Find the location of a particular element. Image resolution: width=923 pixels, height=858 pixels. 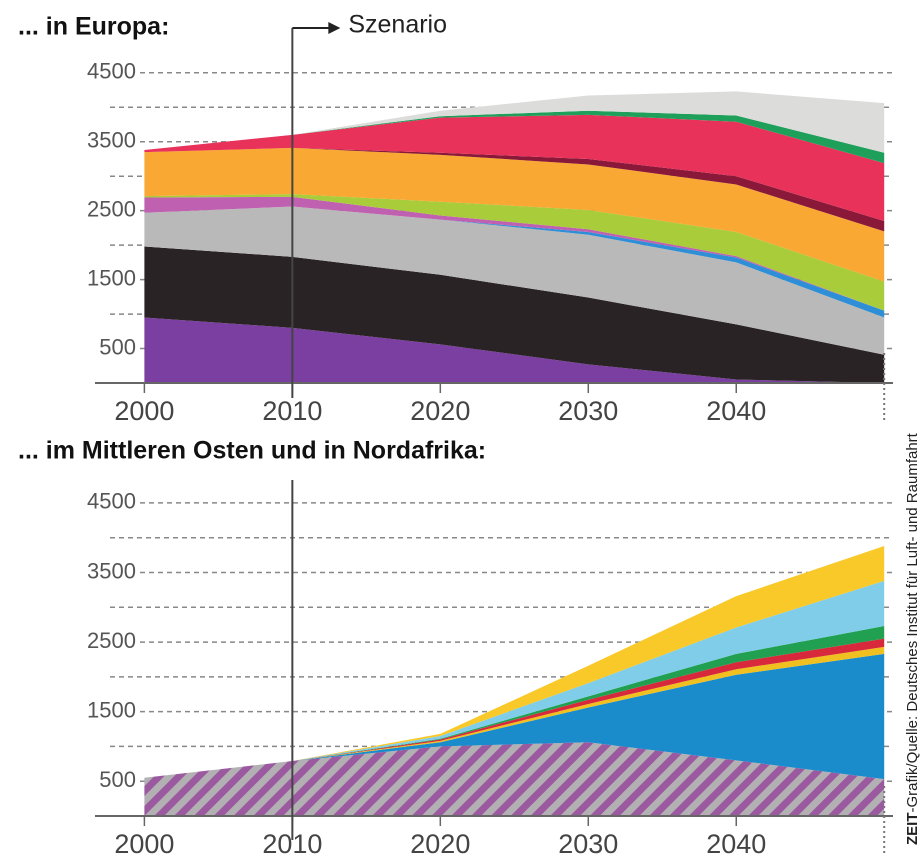

annotation: Szenario is located at coordinates (397, 25).